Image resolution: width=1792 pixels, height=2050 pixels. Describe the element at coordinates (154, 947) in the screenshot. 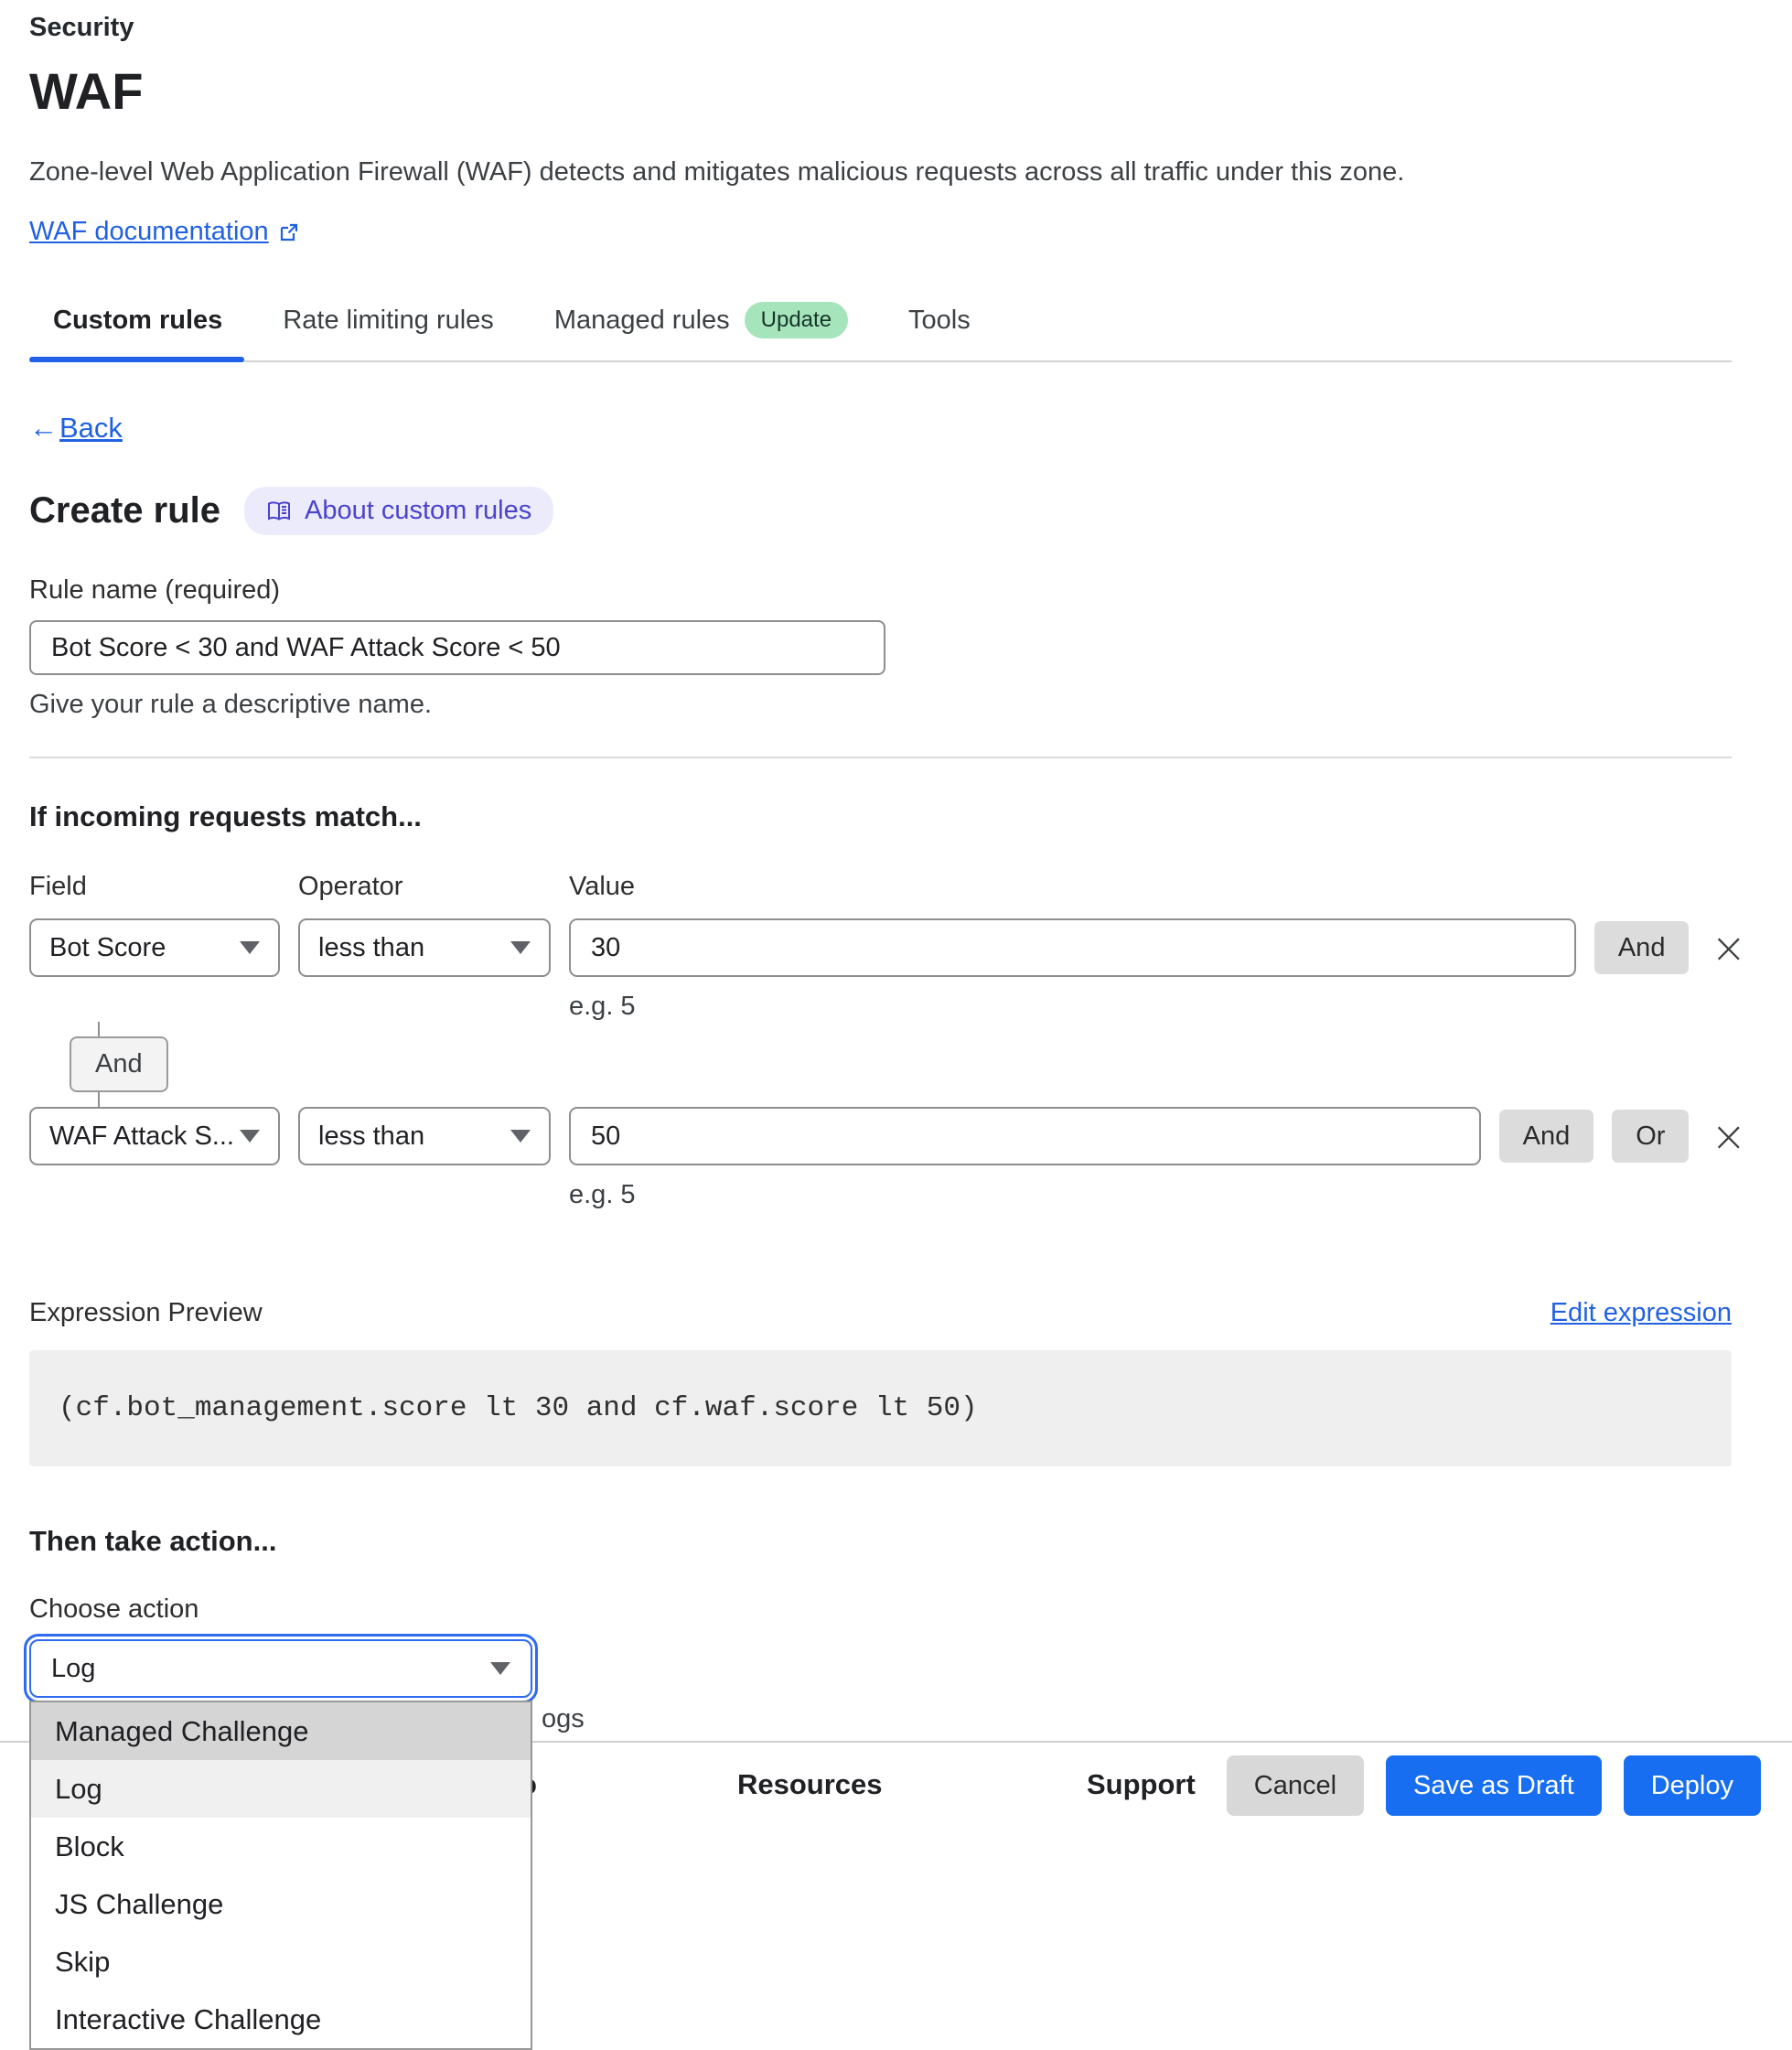

I see `field-select-row1: Bot Score` at that location.